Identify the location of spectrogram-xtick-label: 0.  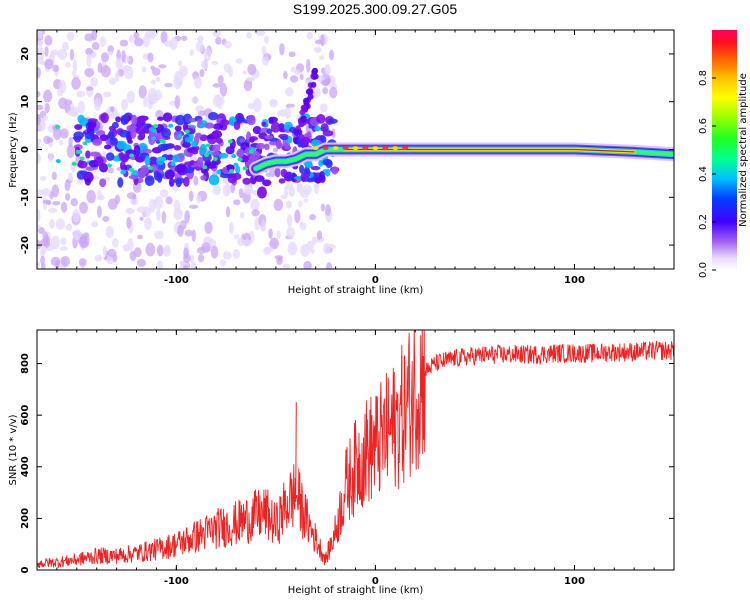
(375, 280).